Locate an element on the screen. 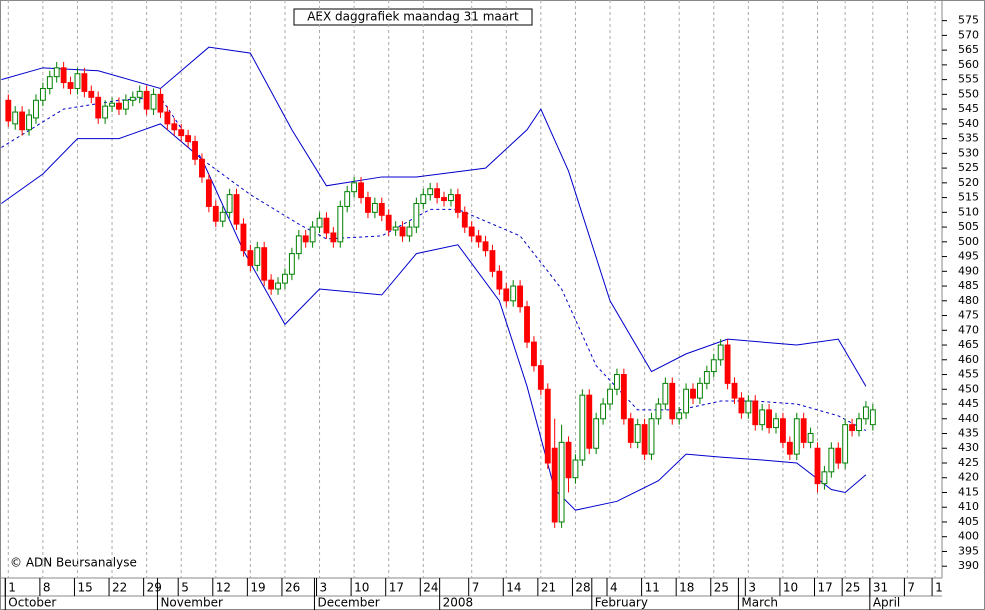 Image resolution: width=985 pixels, height=610 pixels. x-tick-label: 10 is located at coordinates (361, 588).